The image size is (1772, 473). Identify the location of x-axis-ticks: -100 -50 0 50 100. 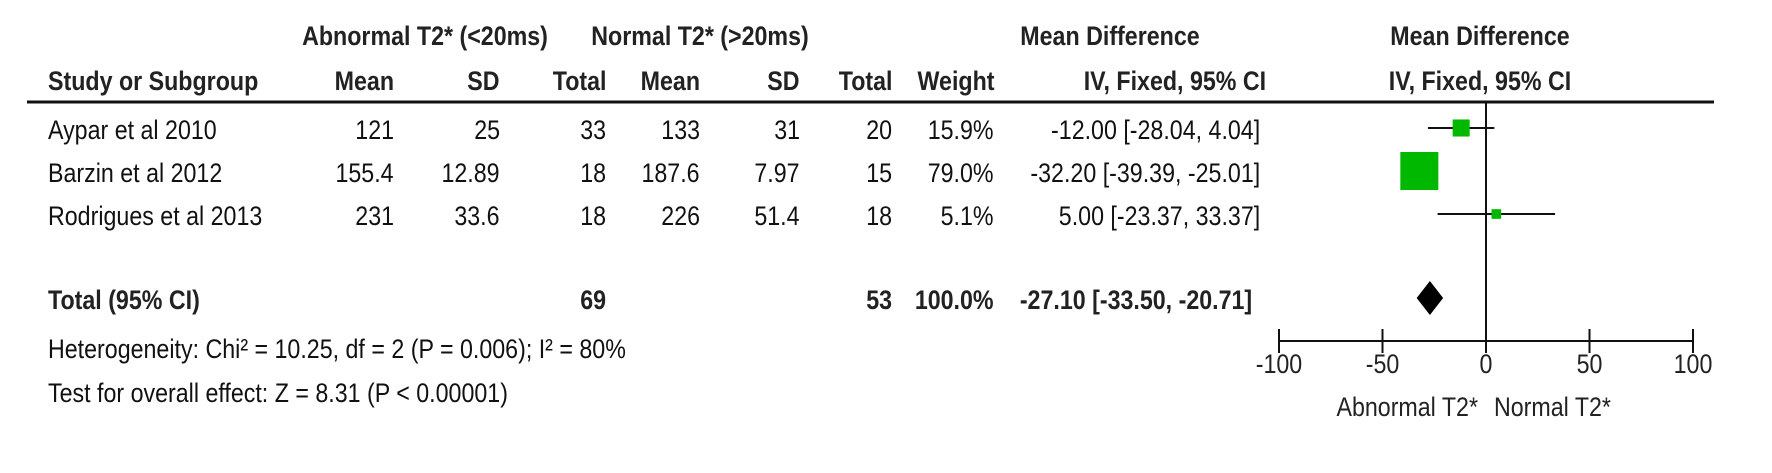
(1484, 354).